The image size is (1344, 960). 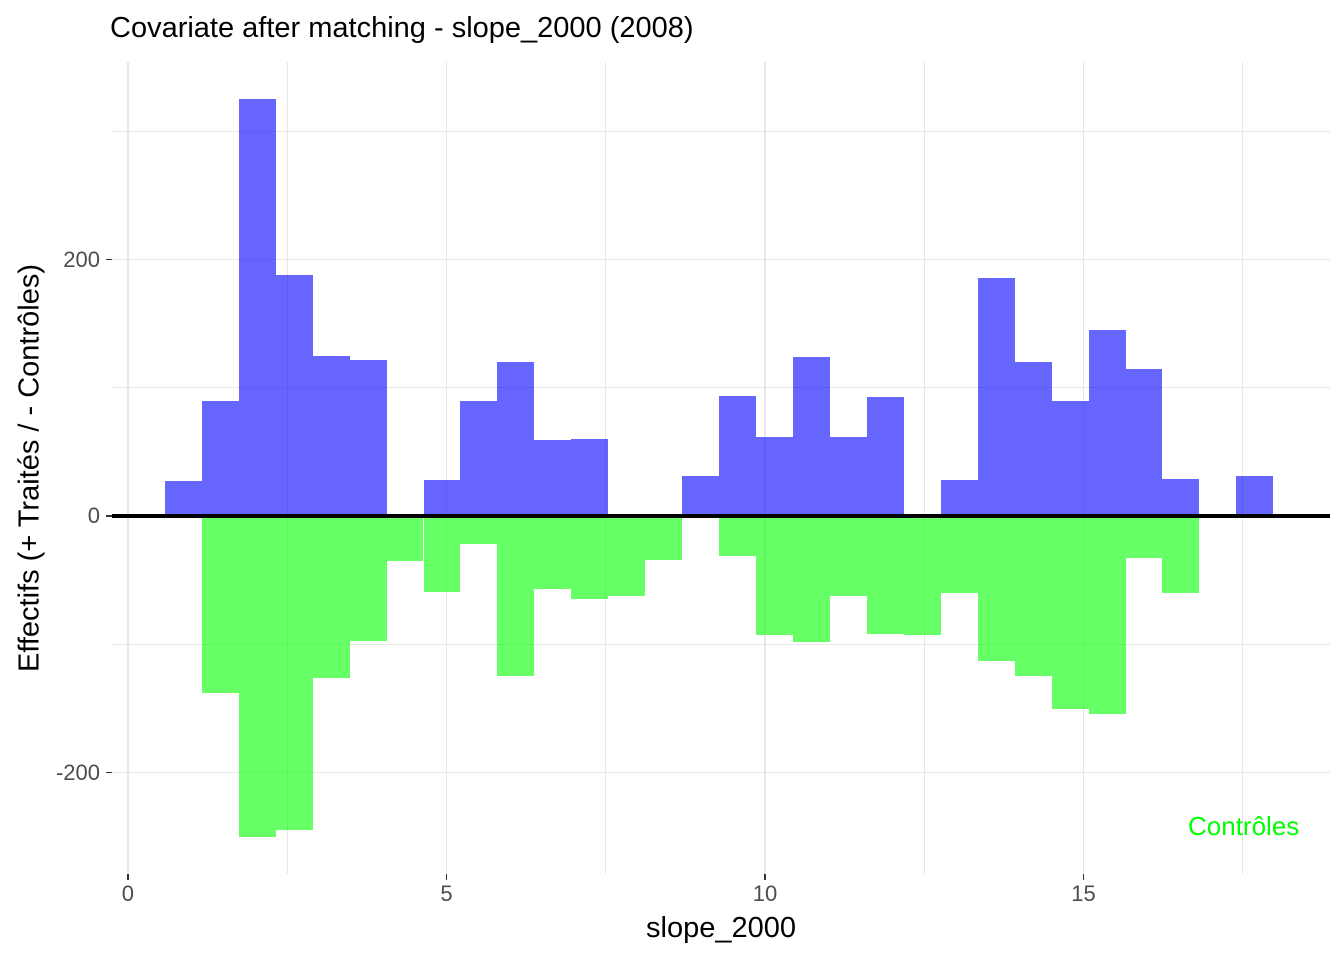 What do you see at coordinates (128, 893) in the screenshot?
I see `x-tick-label-0: 0` at bounding box center [128, 893].